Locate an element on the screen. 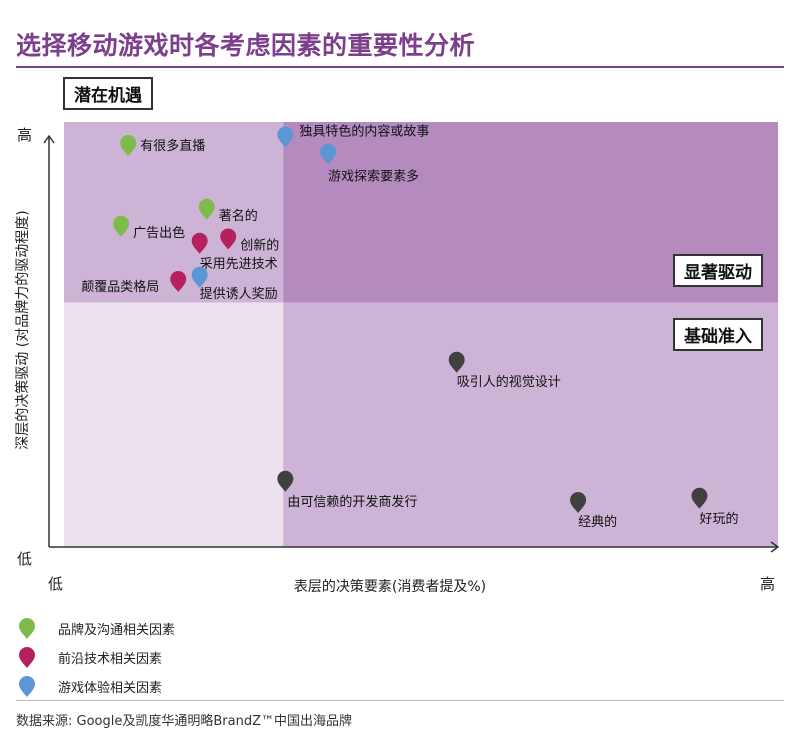  quadrant-label-potential: 潜在机遇 is located at coordinates (108, 93).